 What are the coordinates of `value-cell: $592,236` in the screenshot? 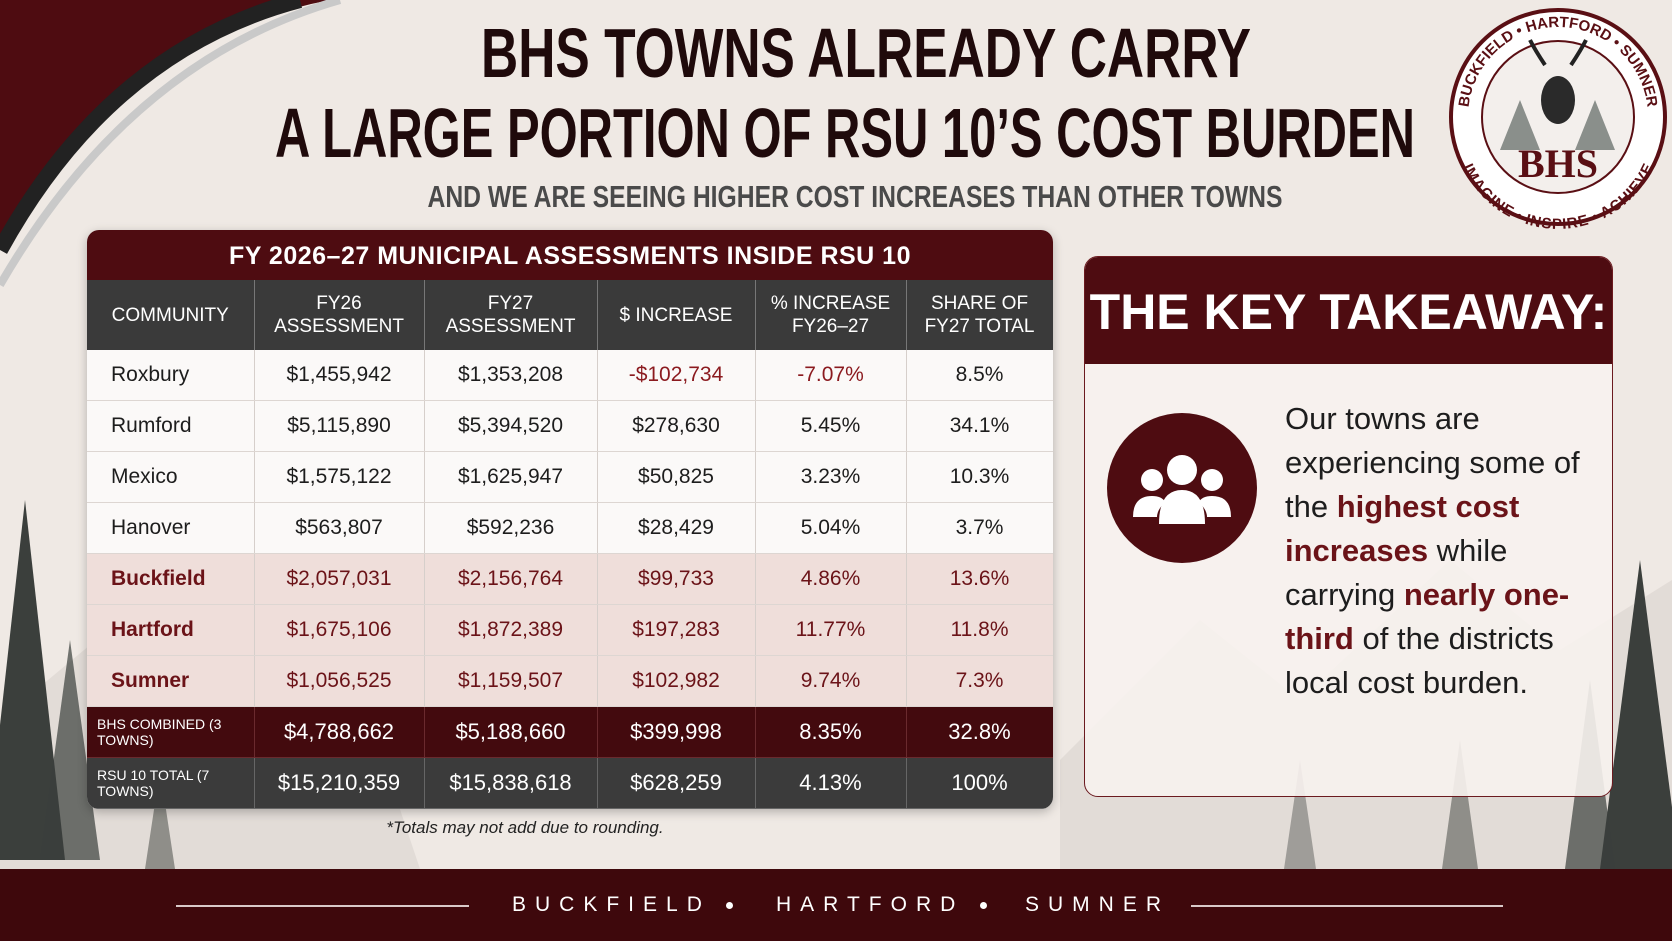 It's located at (511, 528).